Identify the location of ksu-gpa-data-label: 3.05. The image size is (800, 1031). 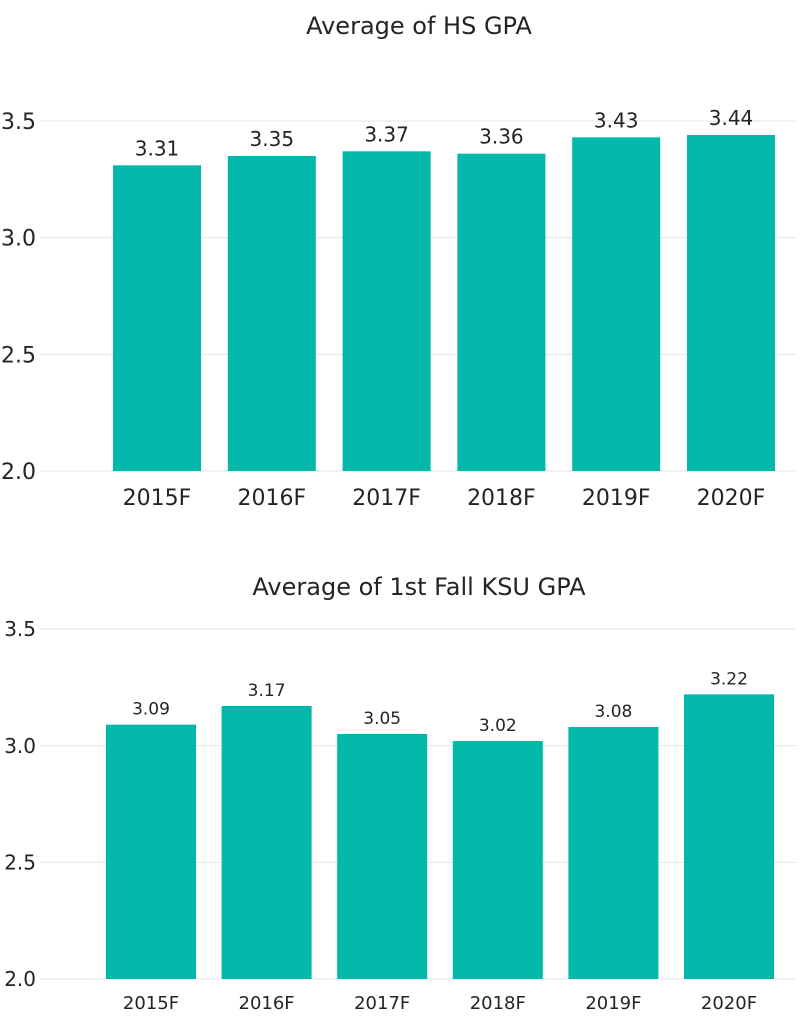
(382, 719).